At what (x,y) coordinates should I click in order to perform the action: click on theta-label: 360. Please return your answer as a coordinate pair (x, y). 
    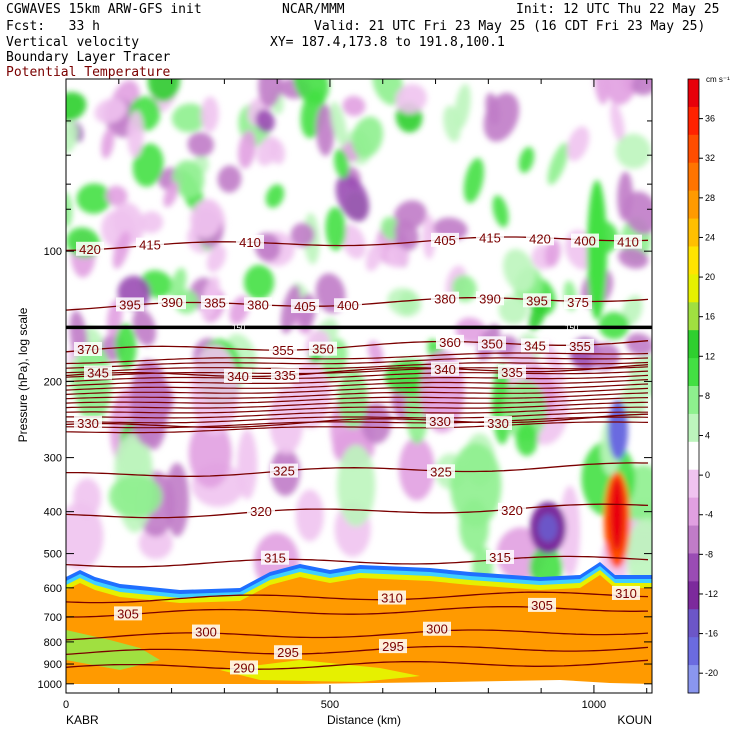
    Looking at the image, I should click on (450, 342).